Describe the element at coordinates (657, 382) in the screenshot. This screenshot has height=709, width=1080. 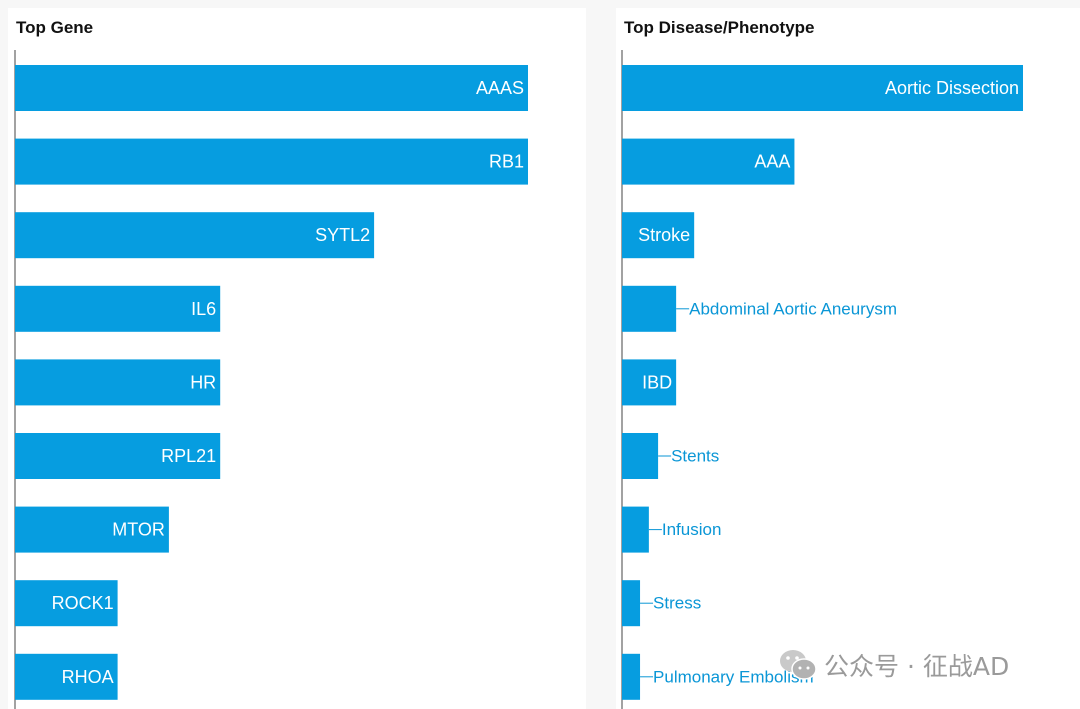
I see `bar-label: IBD` at that location.